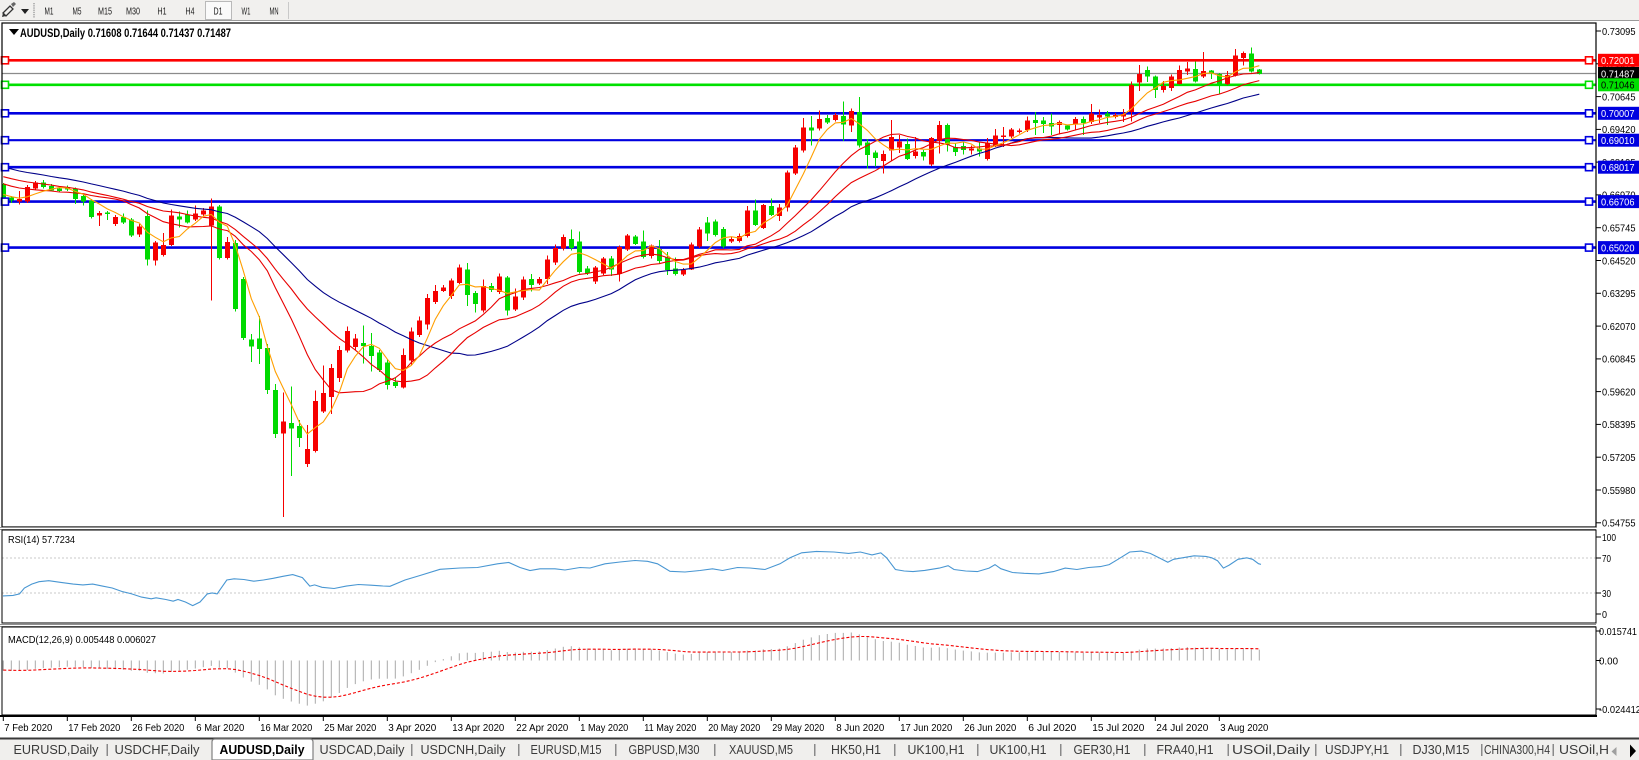  What do you see at coordinates (1618, 632) in the screenshot?
I see `svg-text: 0.015741` at bounding box center [1618, 632].